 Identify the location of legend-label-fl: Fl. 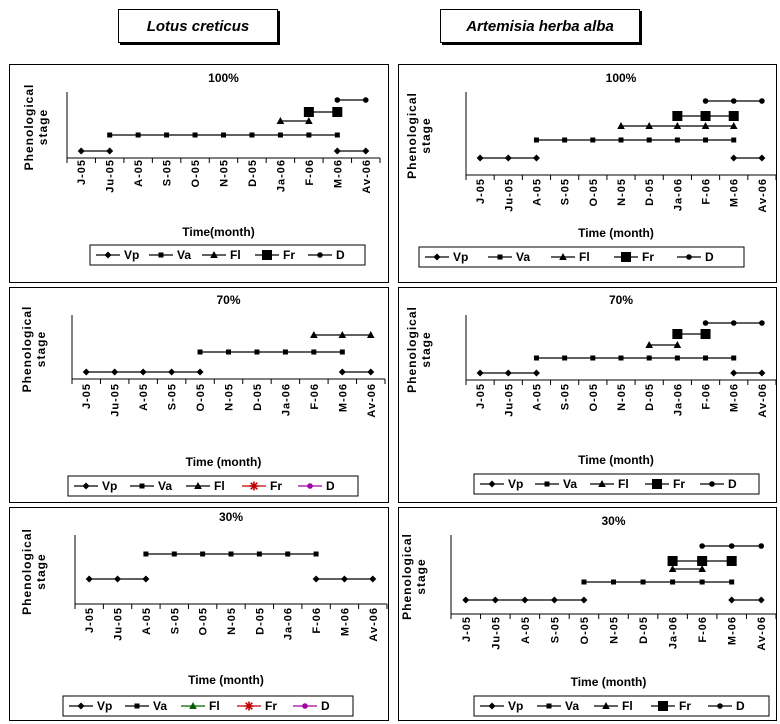
(214, 706).